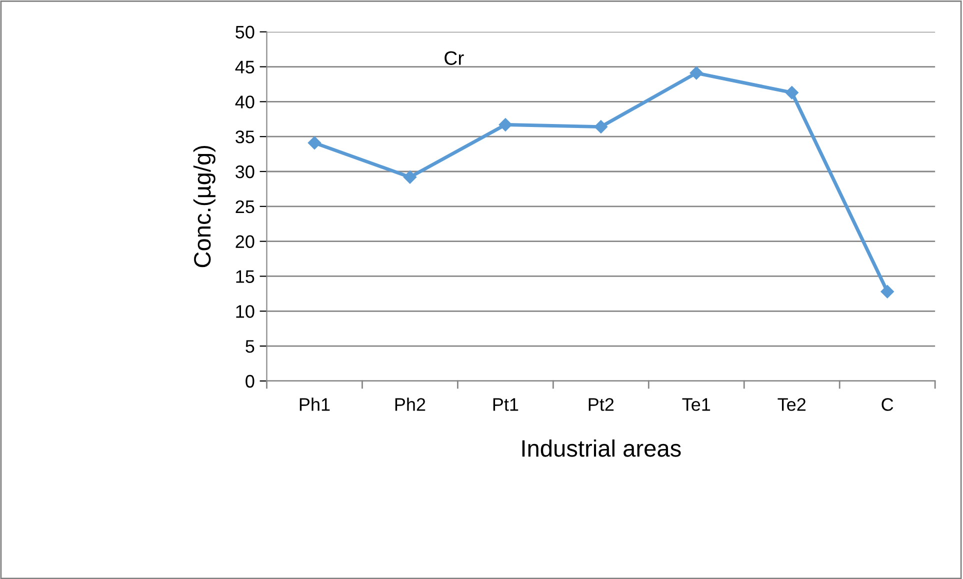 The image size is (963, 579). What do you see at coordinates (315, 404) in the screenshot?
I see `x-tick-label: Ph1` at bounding box center [315, 404].